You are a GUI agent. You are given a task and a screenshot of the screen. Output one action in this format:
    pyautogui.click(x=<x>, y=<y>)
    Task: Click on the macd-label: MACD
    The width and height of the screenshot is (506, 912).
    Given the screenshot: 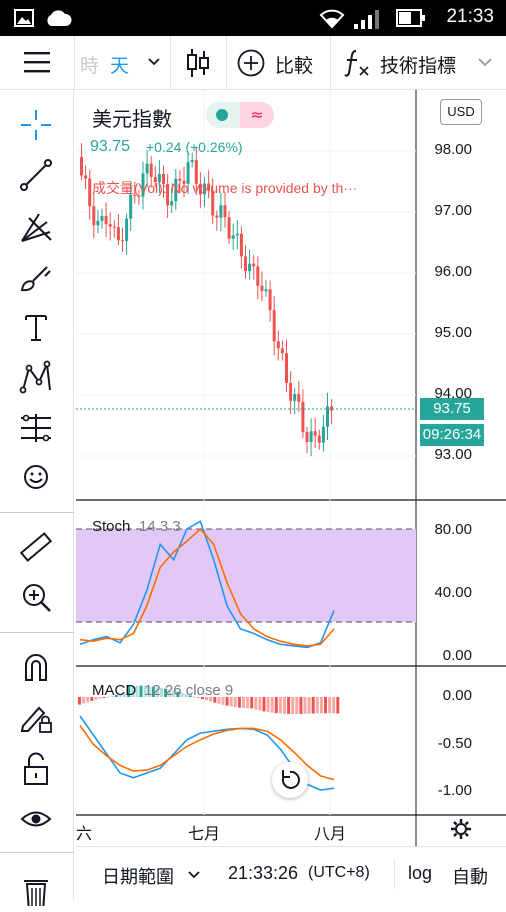 What is the action you would take?
    pyautogui.click(x=114, y=690)
    